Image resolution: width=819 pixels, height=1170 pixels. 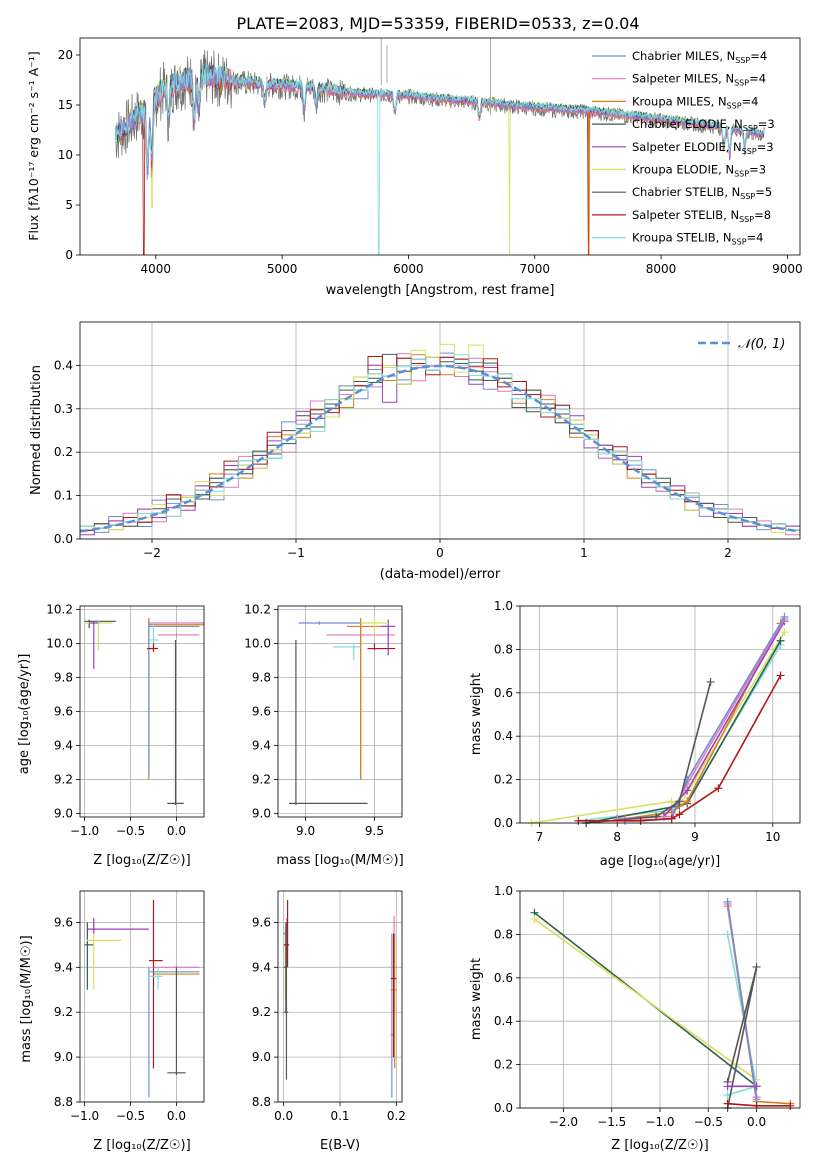 What do you see at coordinates (440, 158) in the screenshot?
I see `spectrum-line` at bounding box center [440, 158].